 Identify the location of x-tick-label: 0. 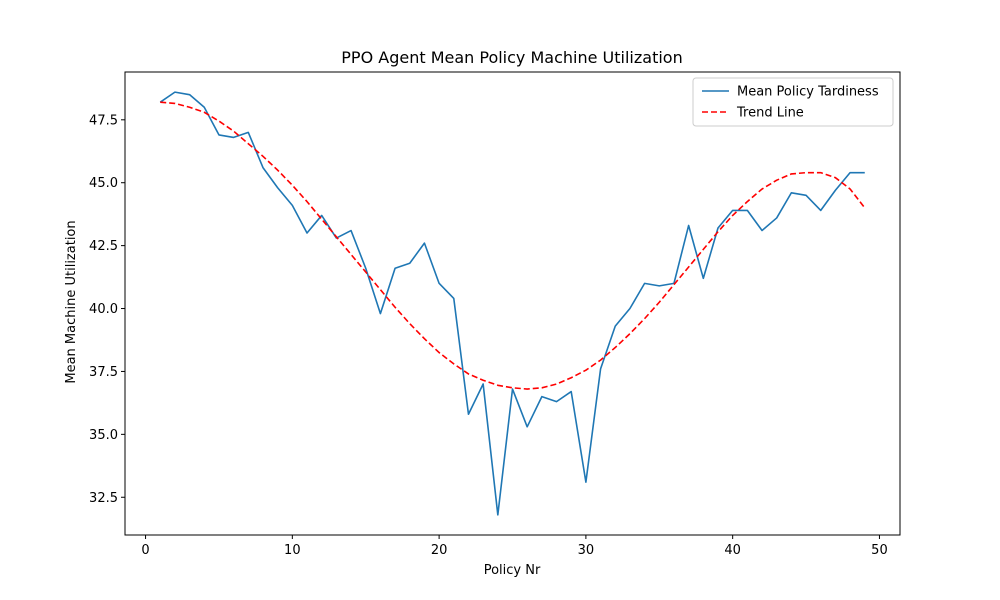
(145, 550).